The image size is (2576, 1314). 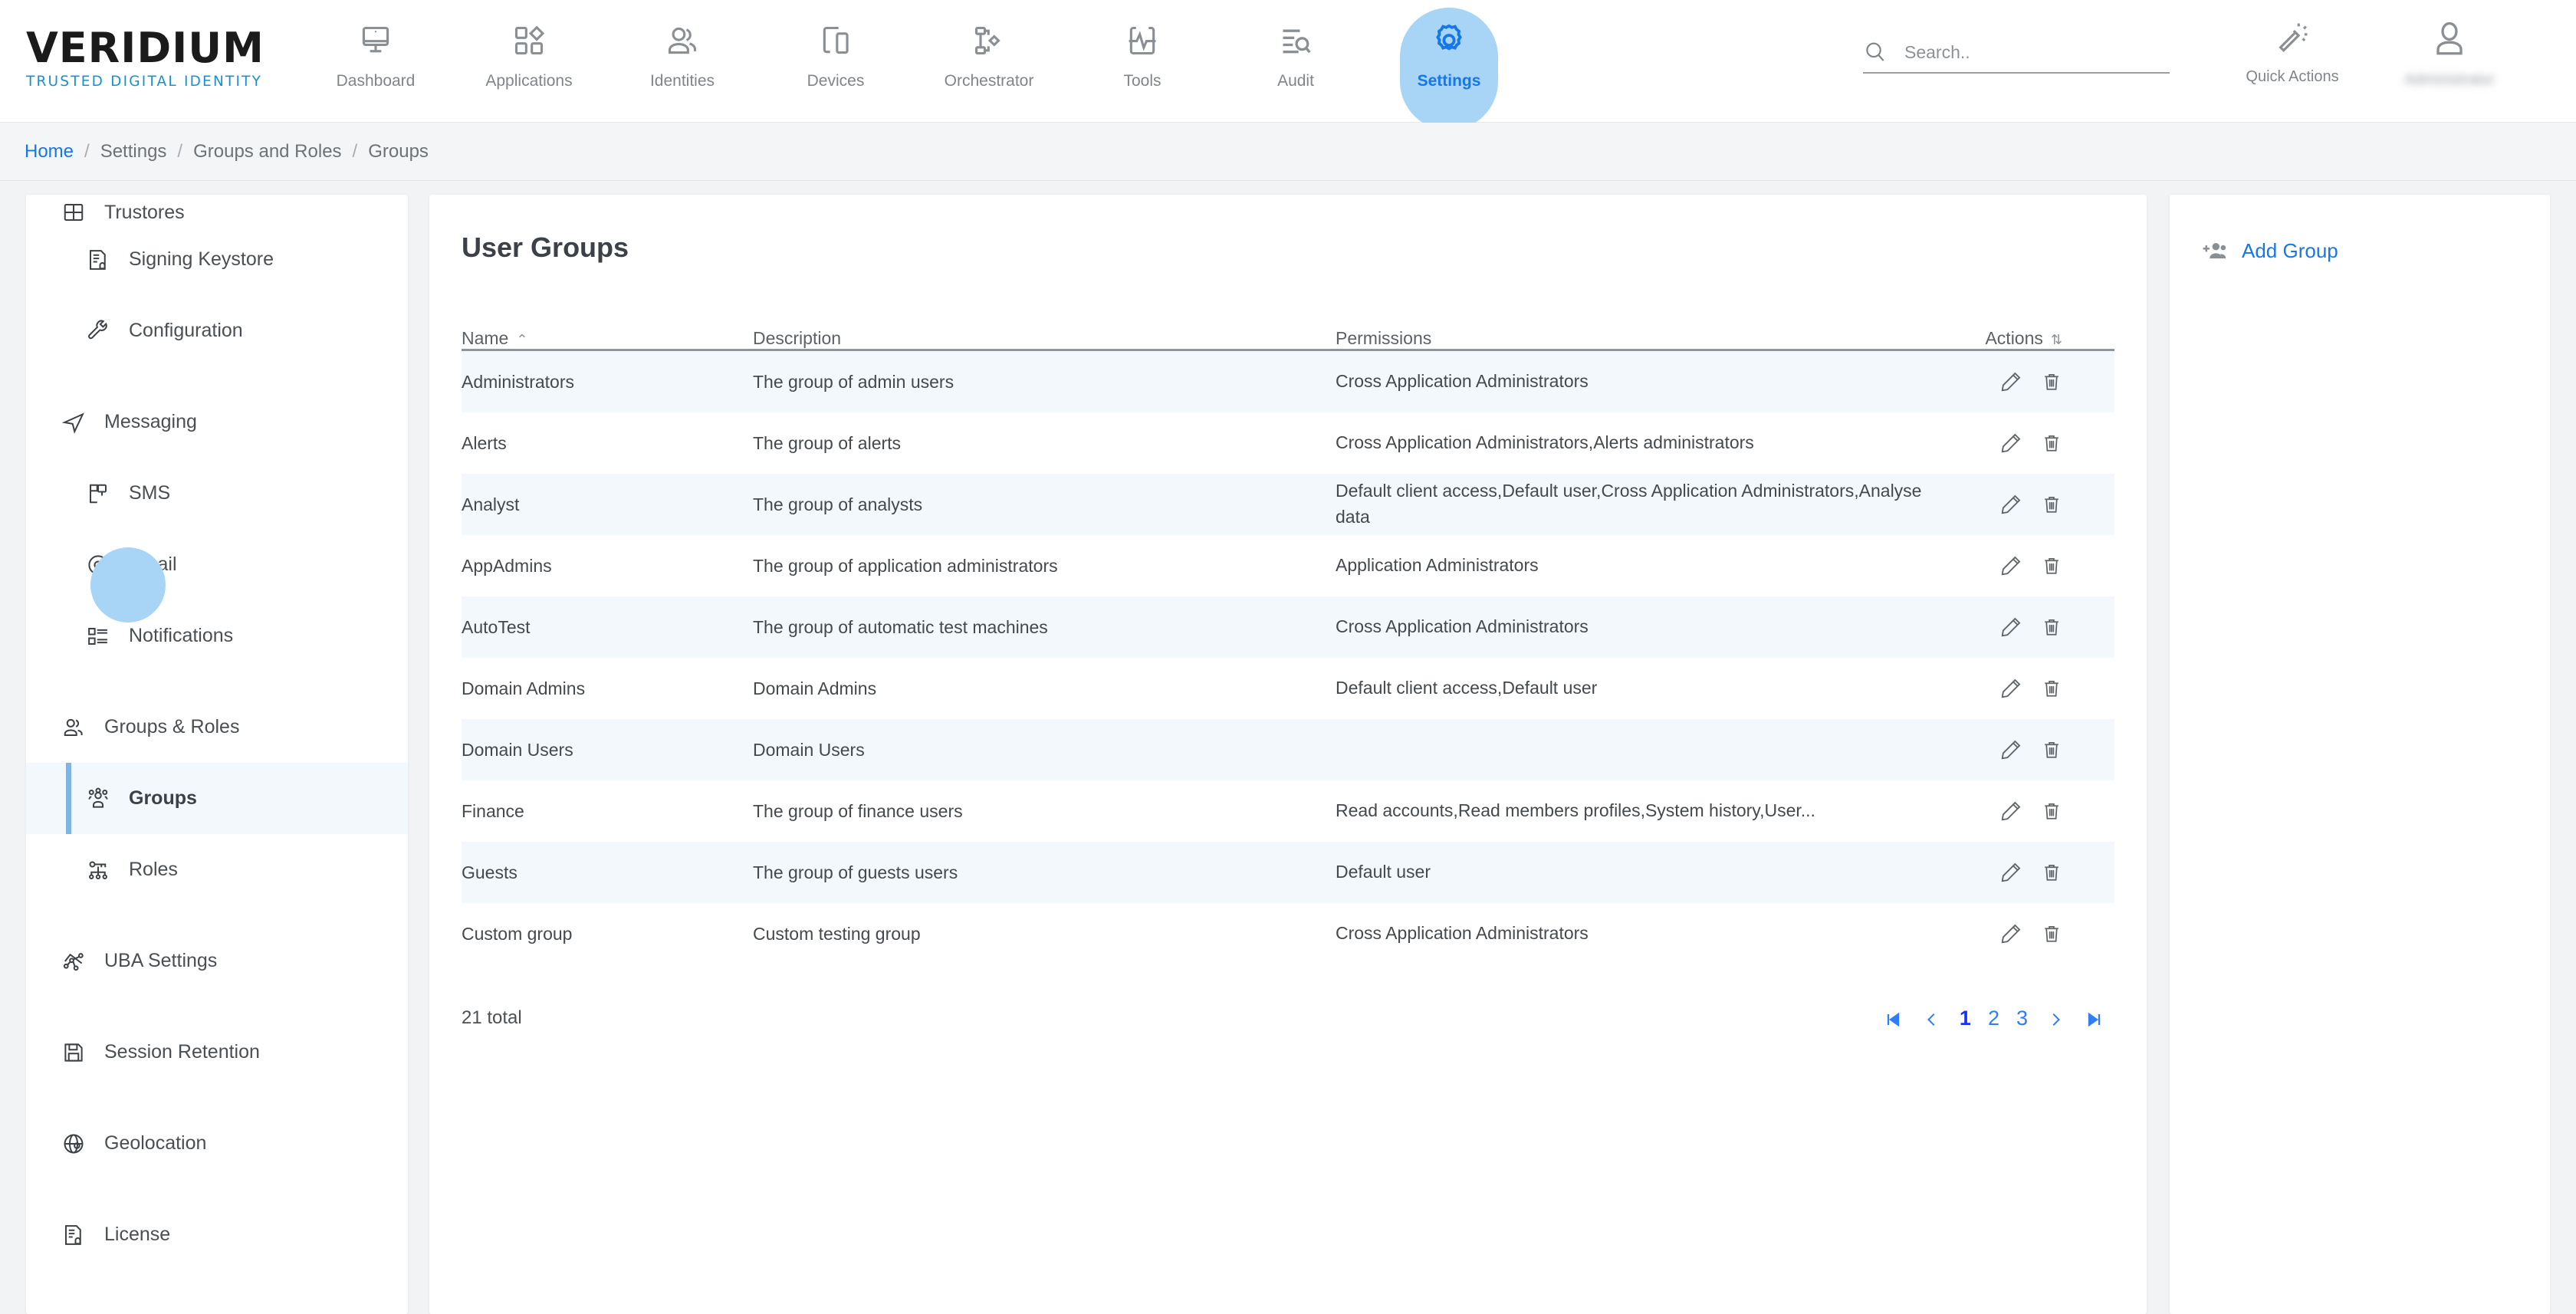 What do you see at coordinates (217, 727) in the screenshot?
I see `sidebar-item-groups-roles: Groups & Roles` at bounding box center [217, 727].